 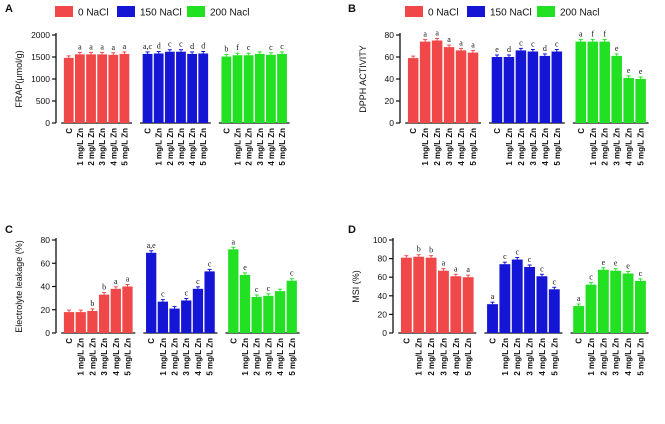 I want to click on y-axis-label: Electrolyte leakage (%), so click(x=19, y=286).